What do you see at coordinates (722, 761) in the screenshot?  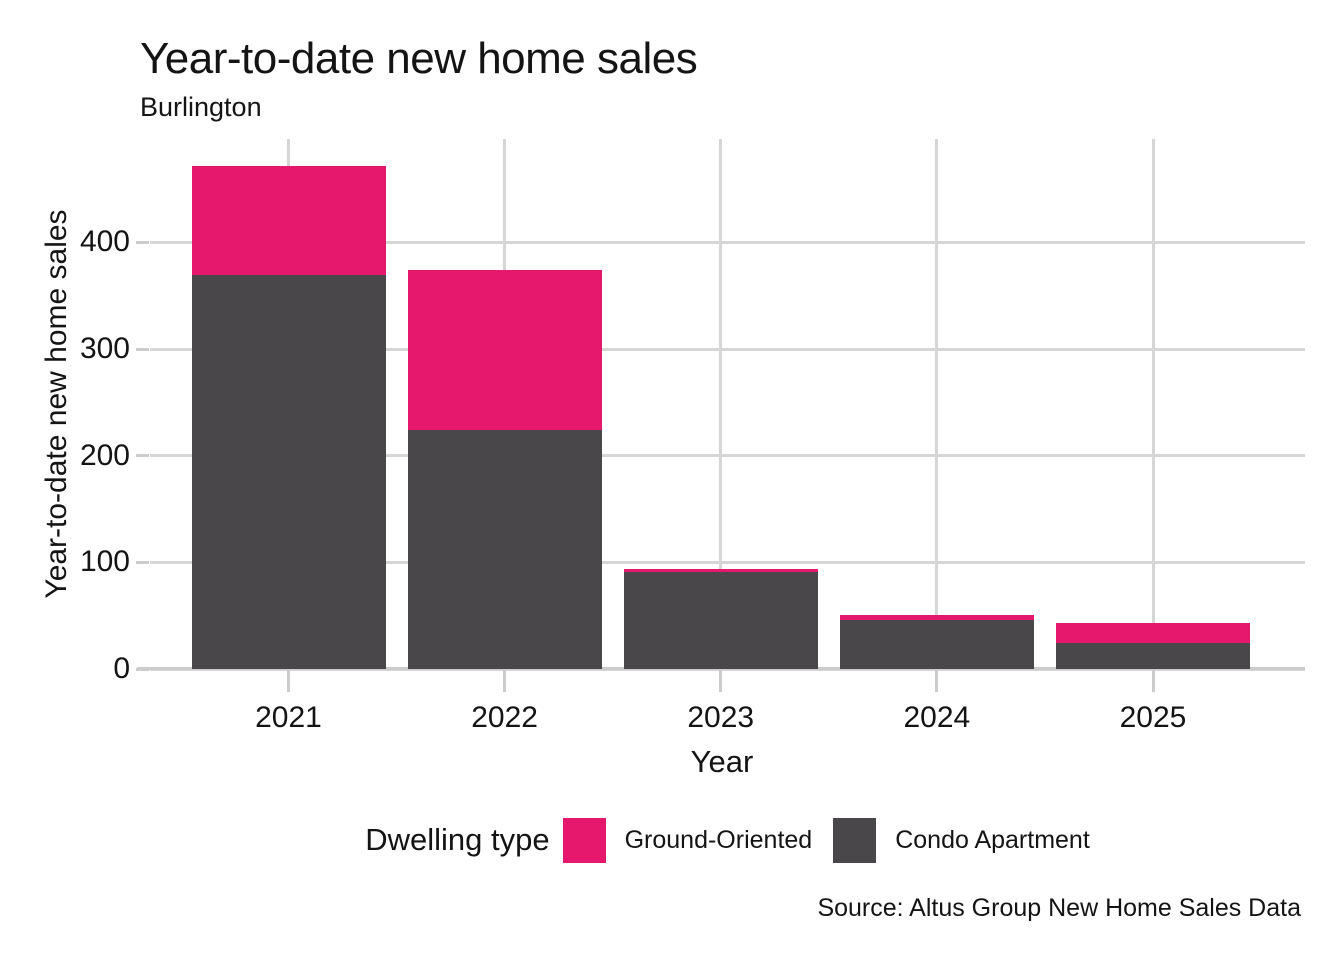 I see `x-axis-title: Year` at bounding box center [722, 761].